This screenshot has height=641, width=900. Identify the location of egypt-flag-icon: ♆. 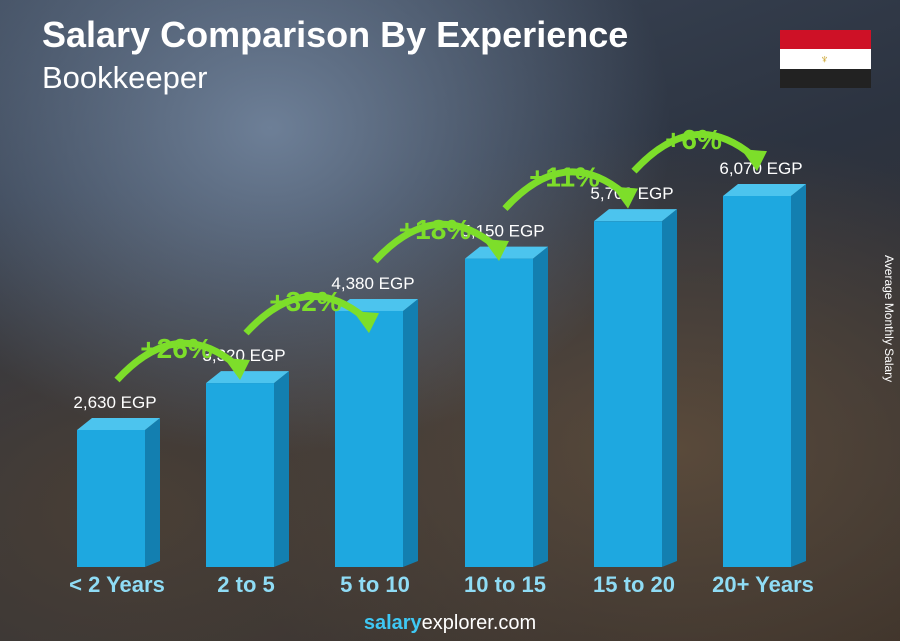
(825, 59).